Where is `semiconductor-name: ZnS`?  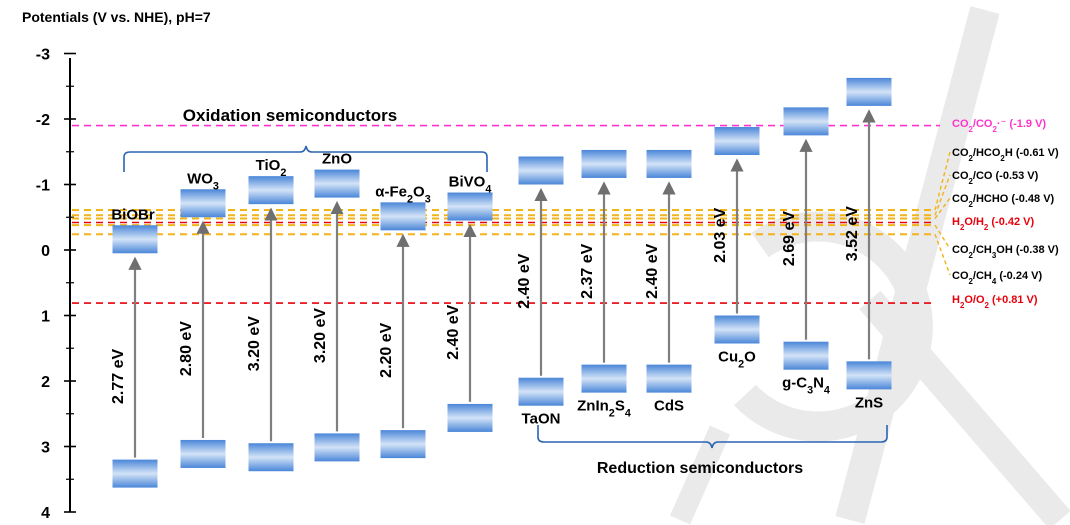
semiconductor-name: ZnS is located at coordinates (869, 402).